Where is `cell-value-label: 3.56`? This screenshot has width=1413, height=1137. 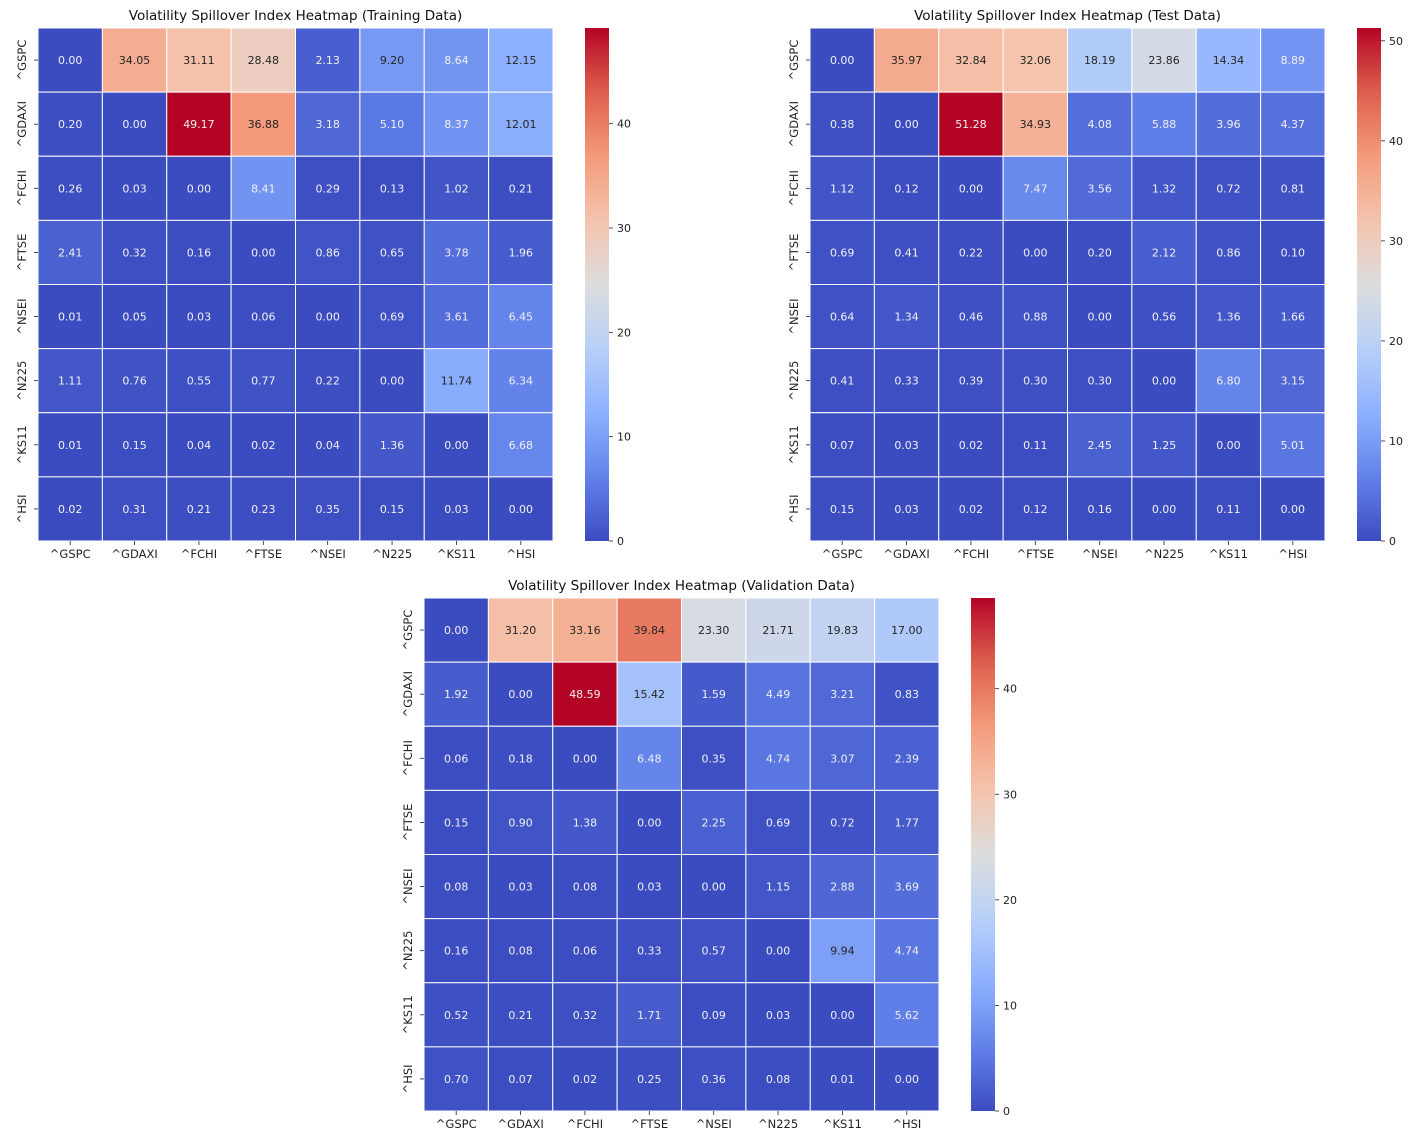
cell-value-label: 3.56 is located at coordinates (1099, 188).